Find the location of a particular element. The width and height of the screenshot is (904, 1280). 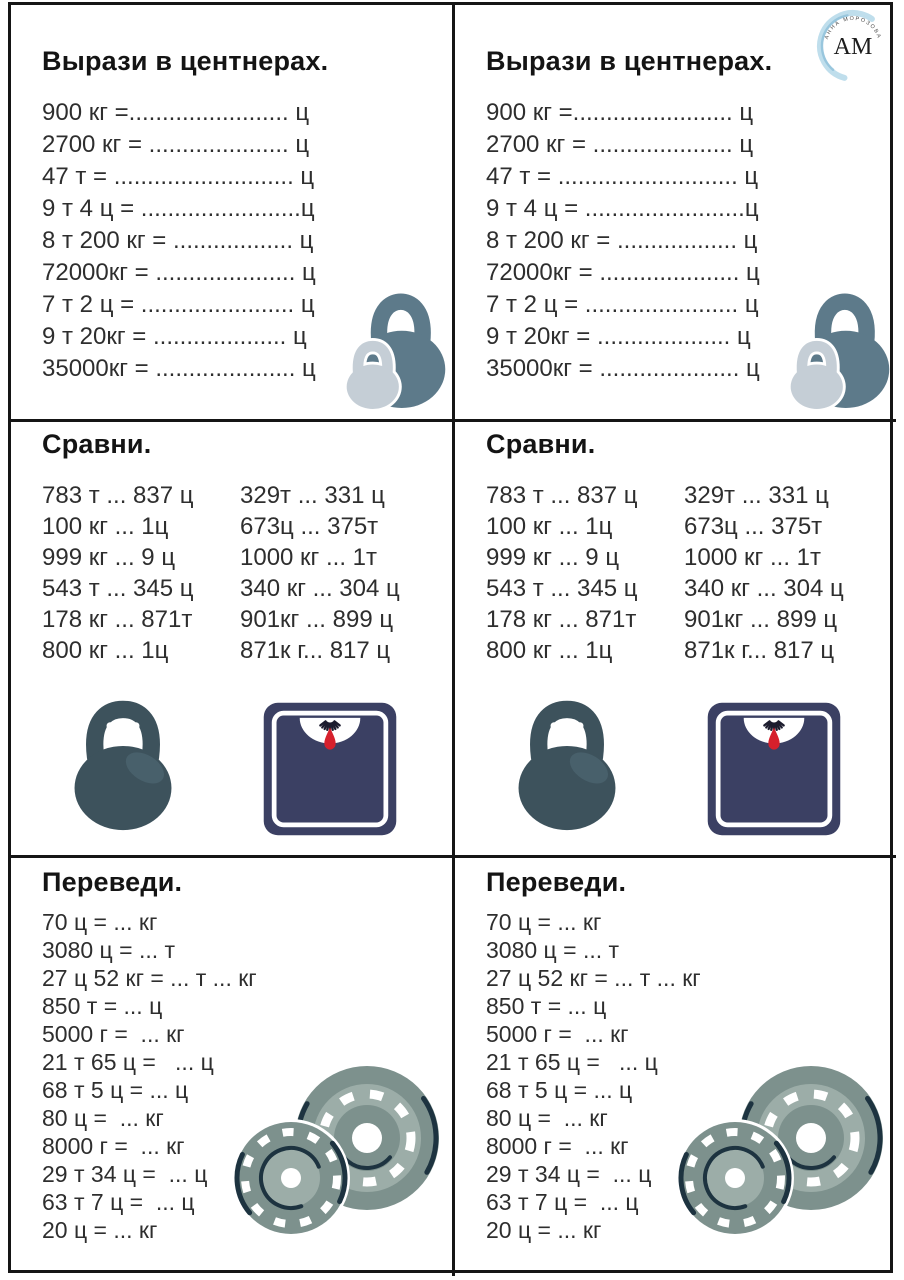

brand-logo: AM АННА МОРОЗОВА is located at coordinates (853, 46).